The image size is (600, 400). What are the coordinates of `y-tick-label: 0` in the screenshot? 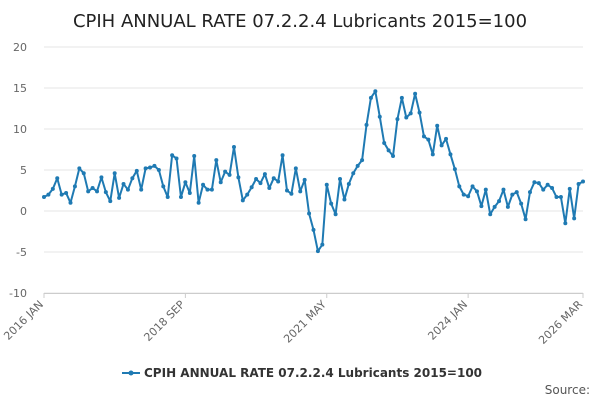 It's located at (23, 211).